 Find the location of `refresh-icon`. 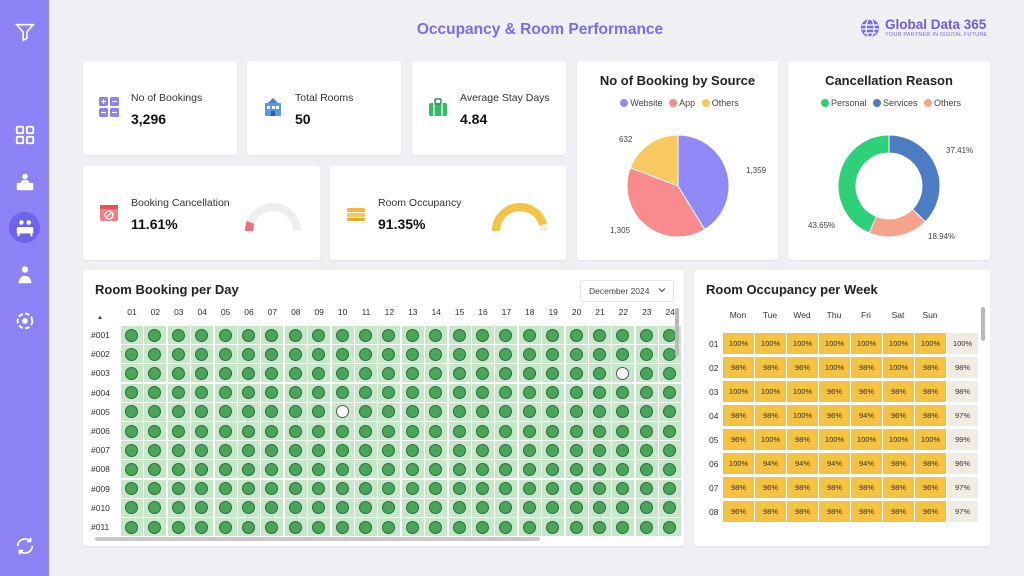

refresh-icon is located at coordinates (24, 545).